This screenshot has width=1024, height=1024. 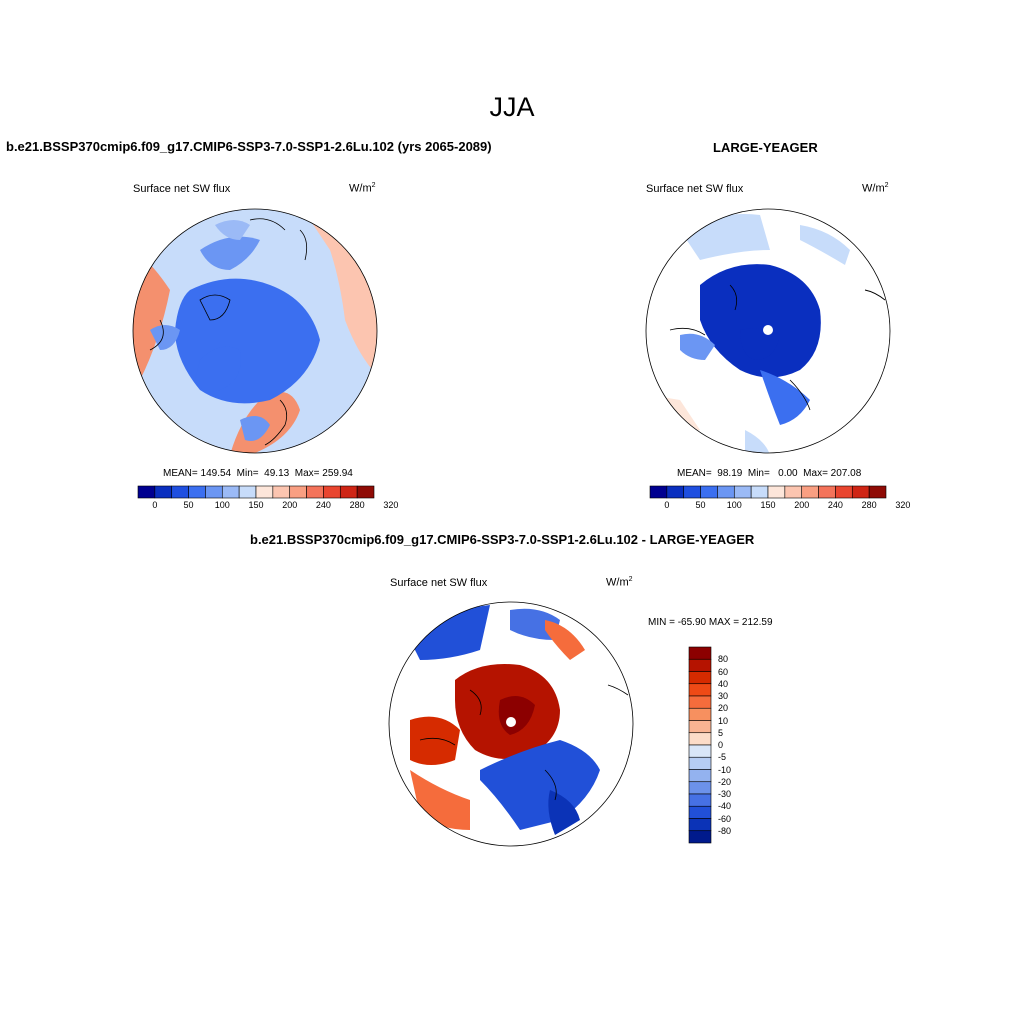 What do you see at coordinates (723, 708) in the screenshot?
I see `colorbar-tick-label: 20` at bounding box center [723, 708].